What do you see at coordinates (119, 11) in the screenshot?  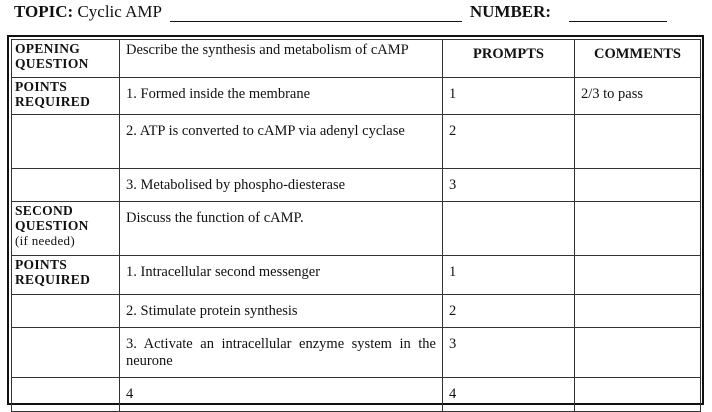 I see `topic-value: Cyclic AMP` at bounding box center [119, 11].